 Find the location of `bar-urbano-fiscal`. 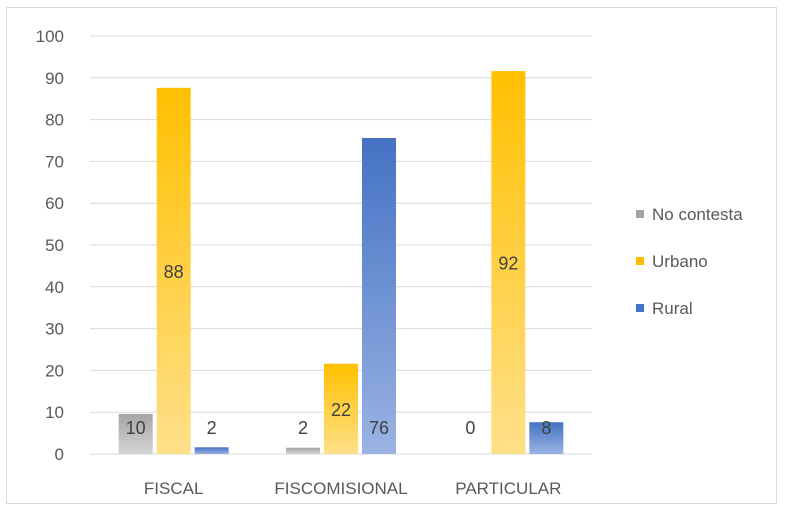

bar-urbano-fiscal is located at coordinates (173, 270).